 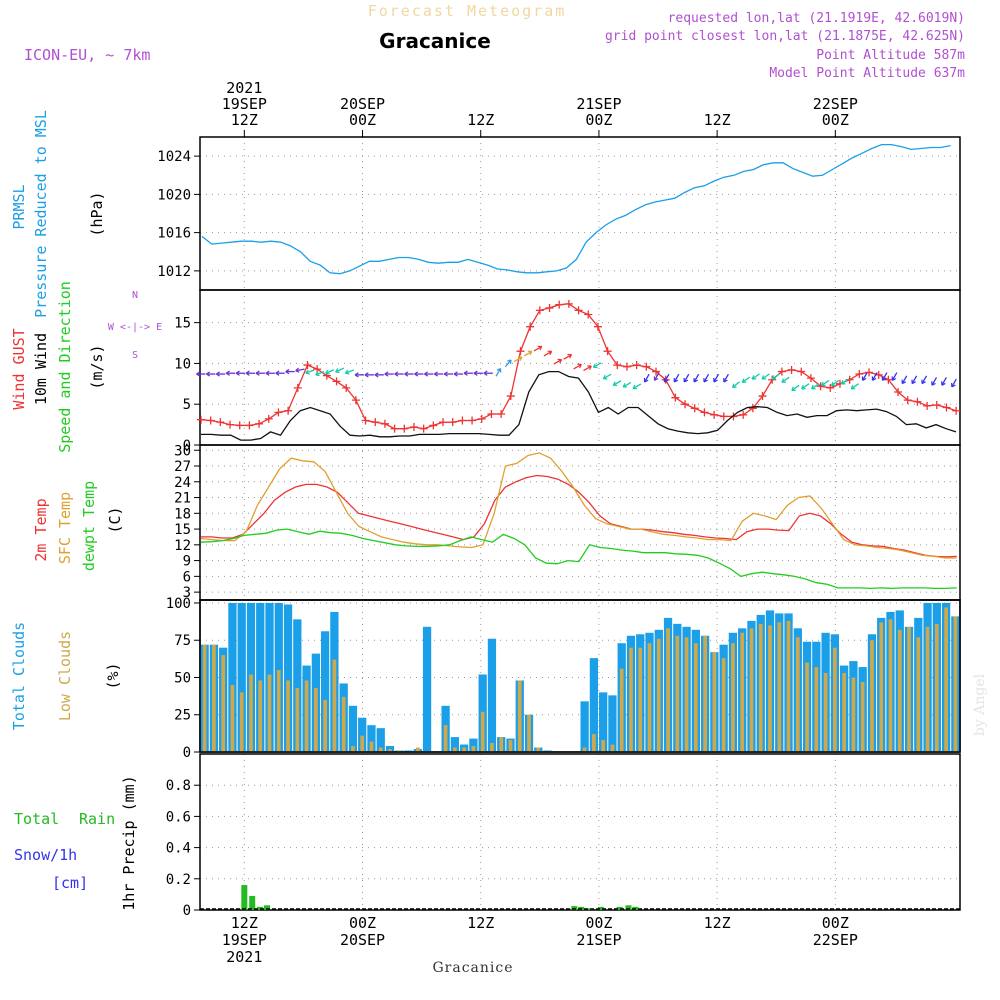 I want to click on y-tick-label: 1016, so click(x=174, y=234).